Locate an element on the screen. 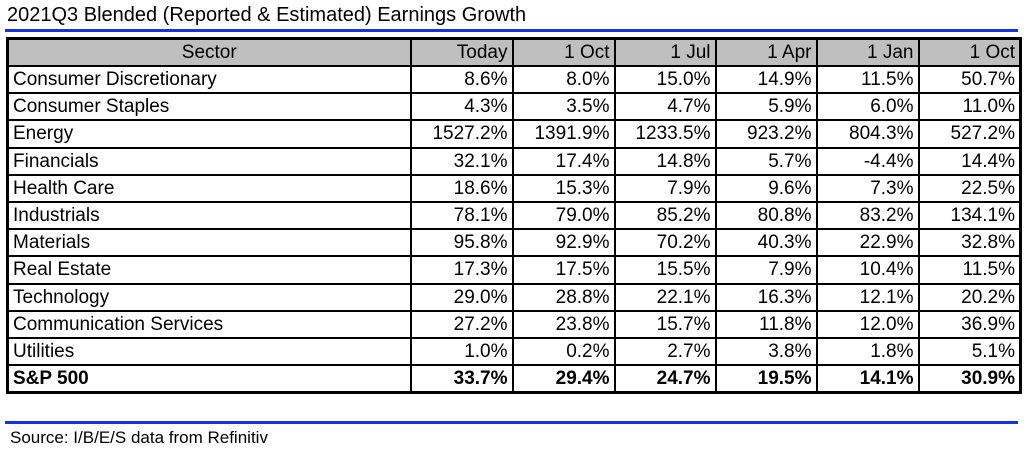 The image size is (1024, 453). growth-cell: 8.0% is located at coordinates (563, 79).